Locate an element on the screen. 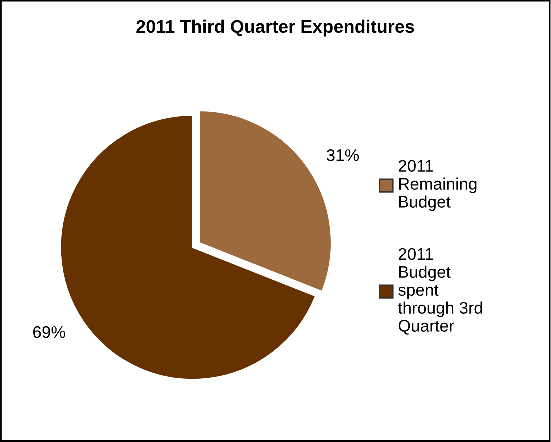  legend-label: 2011 Remaining Budget is located at coordinates (437, 186).